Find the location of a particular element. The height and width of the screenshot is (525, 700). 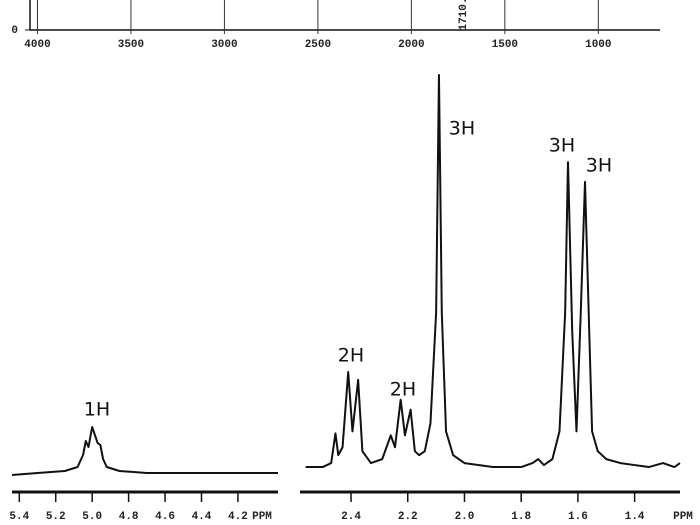

x-tick-label: 2.4 is located at coordinates (351, 517).